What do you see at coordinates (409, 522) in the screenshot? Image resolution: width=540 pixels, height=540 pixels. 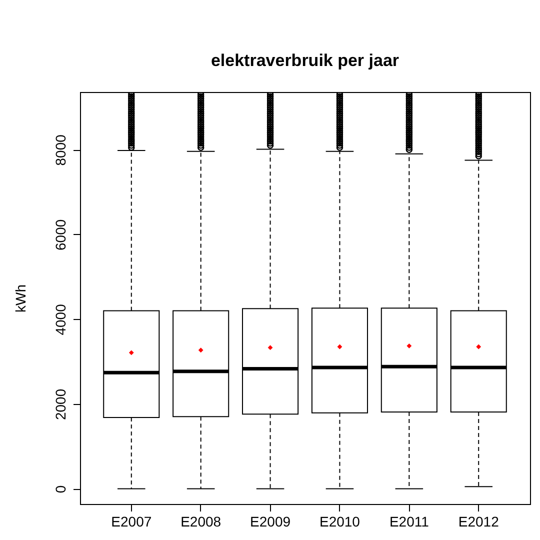 I see `x-tick-label: E2011` at bounding box center [409, 522].